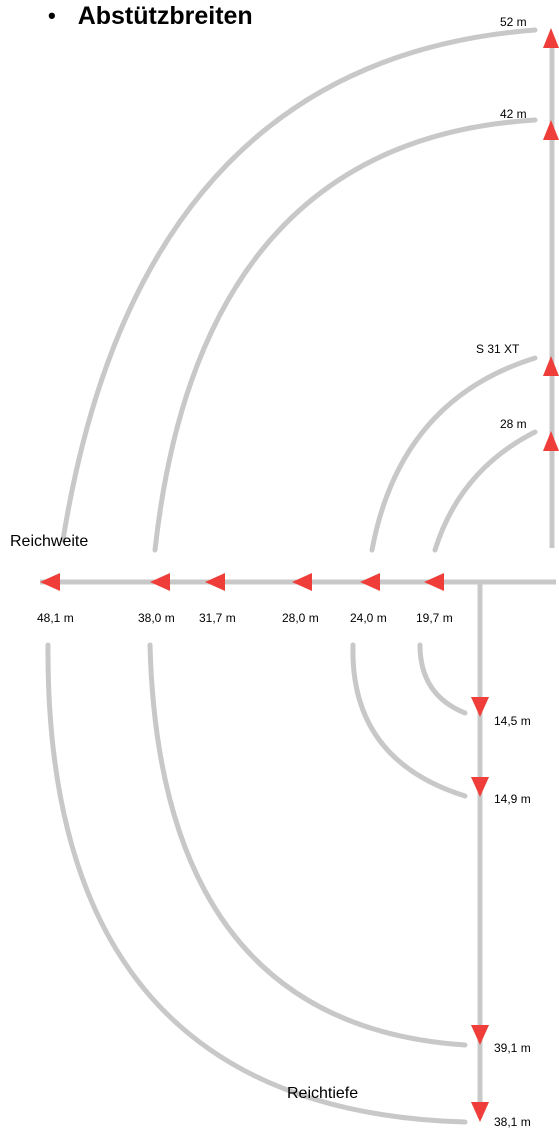 The image size is (559, 1135). What do you see at coordinates (156, 618) in the screenshot?
I see `label-h-38-0: 38,0 m` at bounding box center [156, 618].